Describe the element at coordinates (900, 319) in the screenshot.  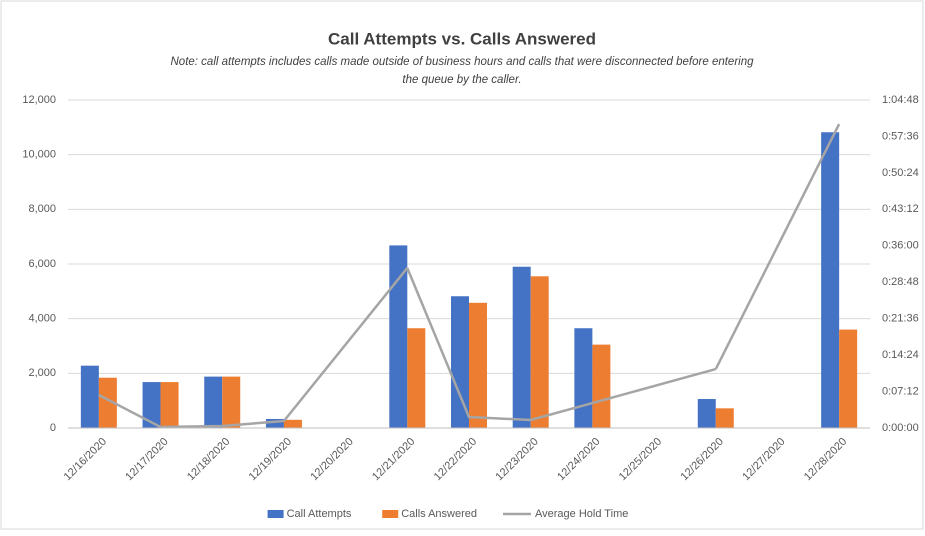
I see `y2-tick-label: 0:21:36` at that location.